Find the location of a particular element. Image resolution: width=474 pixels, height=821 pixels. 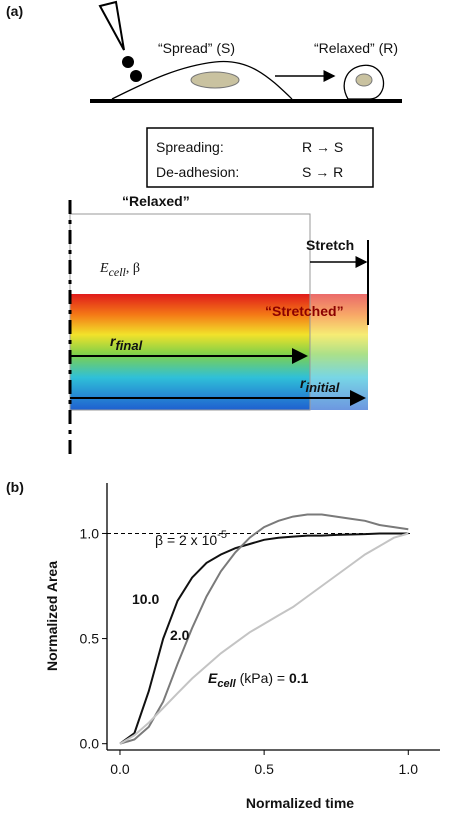

spread-label: “Spread” (S) is located at coordinates (196, 48).